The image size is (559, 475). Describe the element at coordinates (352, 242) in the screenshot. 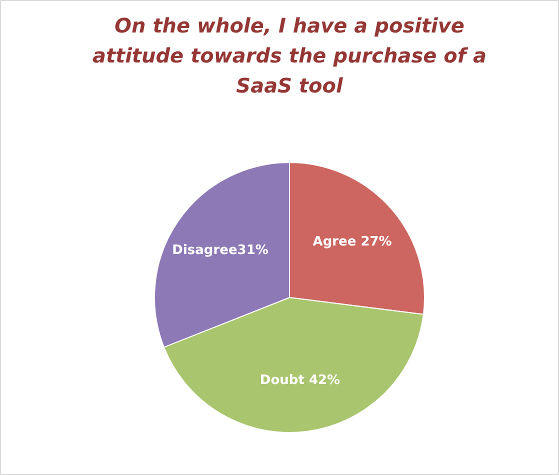

I see `slice-label: Agree 27%` at that location.